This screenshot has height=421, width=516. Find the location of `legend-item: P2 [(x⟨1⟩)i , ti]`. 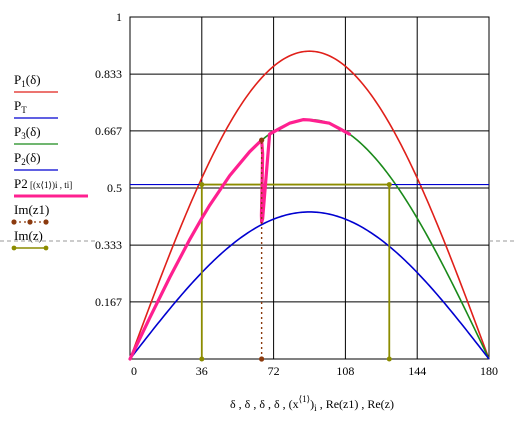

legend-item: P2 [(x⟨1⟩)i , ti] is located at coordinates (51, 187).